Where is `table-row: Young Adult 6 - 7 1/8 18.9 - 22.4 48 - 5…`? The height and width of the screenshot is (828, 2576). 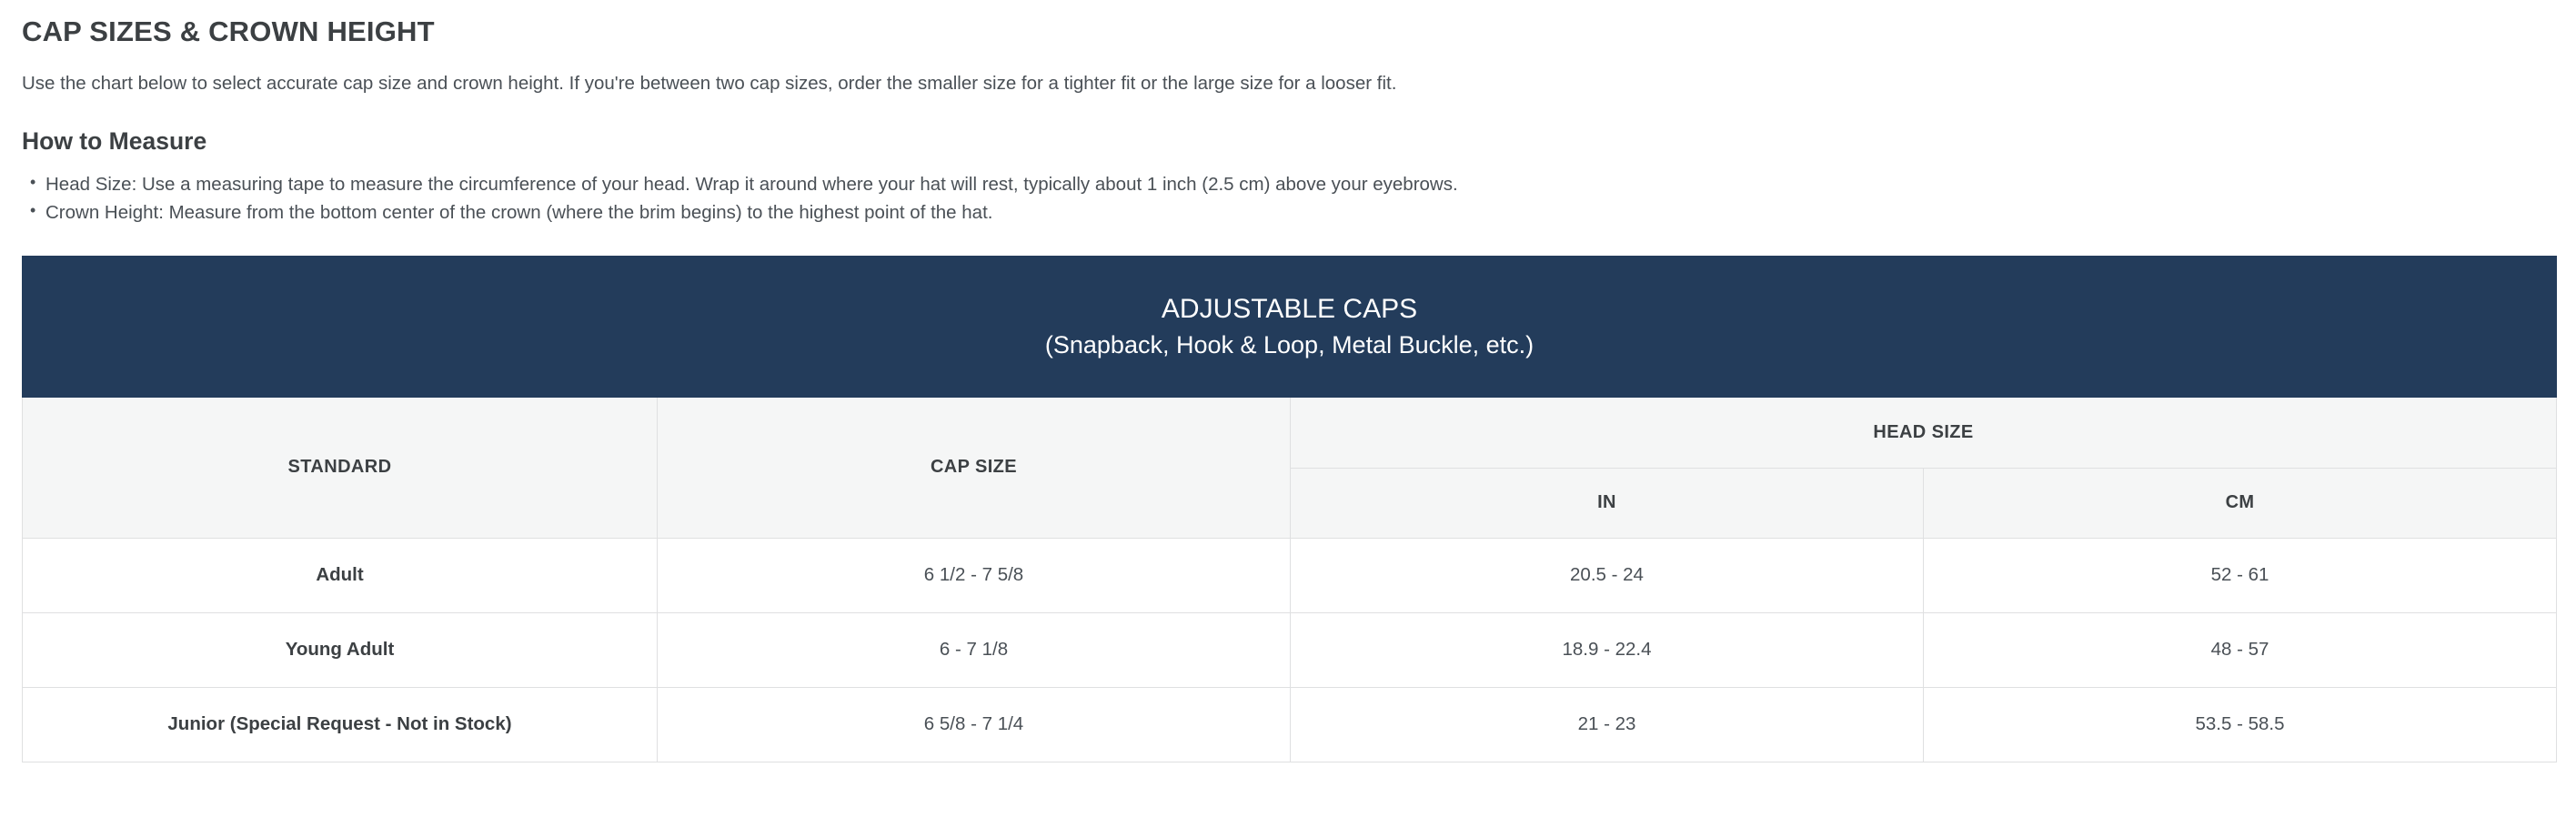 table-row: Young Adult 6 - 7 1/8 18.9 - 22.4 48 - 5… is located at coordinates (1290, 649).